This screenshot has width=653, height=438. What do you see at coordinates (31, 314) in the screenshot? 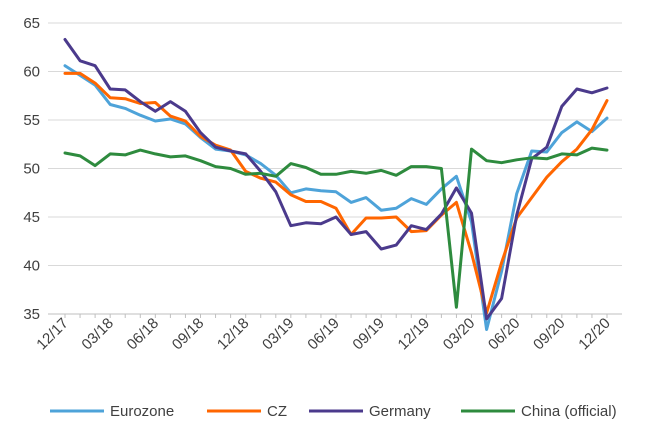
I see `y-tick-label: 35` at bounding box center [31, 314].